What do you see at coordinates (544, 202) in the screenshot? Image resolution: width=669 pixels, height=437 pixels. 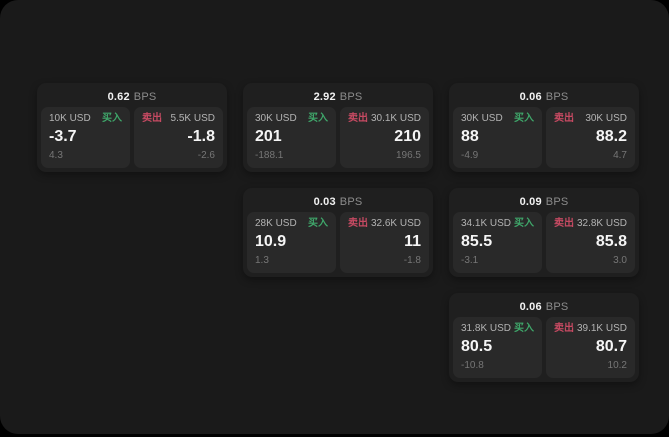 I see `card-header: 0.09 BPS` at bounding box center [544, 202].